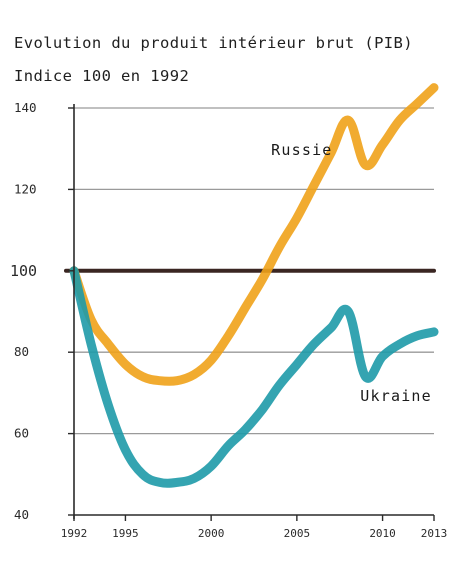 This screenshot has height=579, width=474. What do you see at coordinates (74, 533) in the screenshot?
I see `x-tick-label: 1992` at bounding box center [74, 533].